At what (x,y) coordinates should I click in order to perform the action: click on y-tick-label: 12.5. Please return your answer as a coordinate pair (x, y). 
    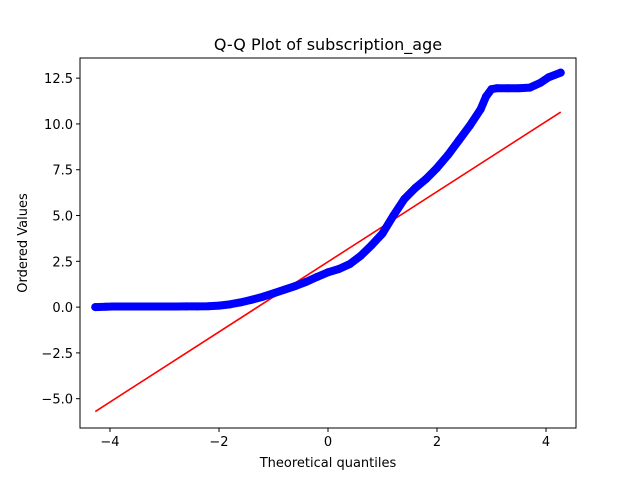
    Looking at the image, I should click on (58, 79).